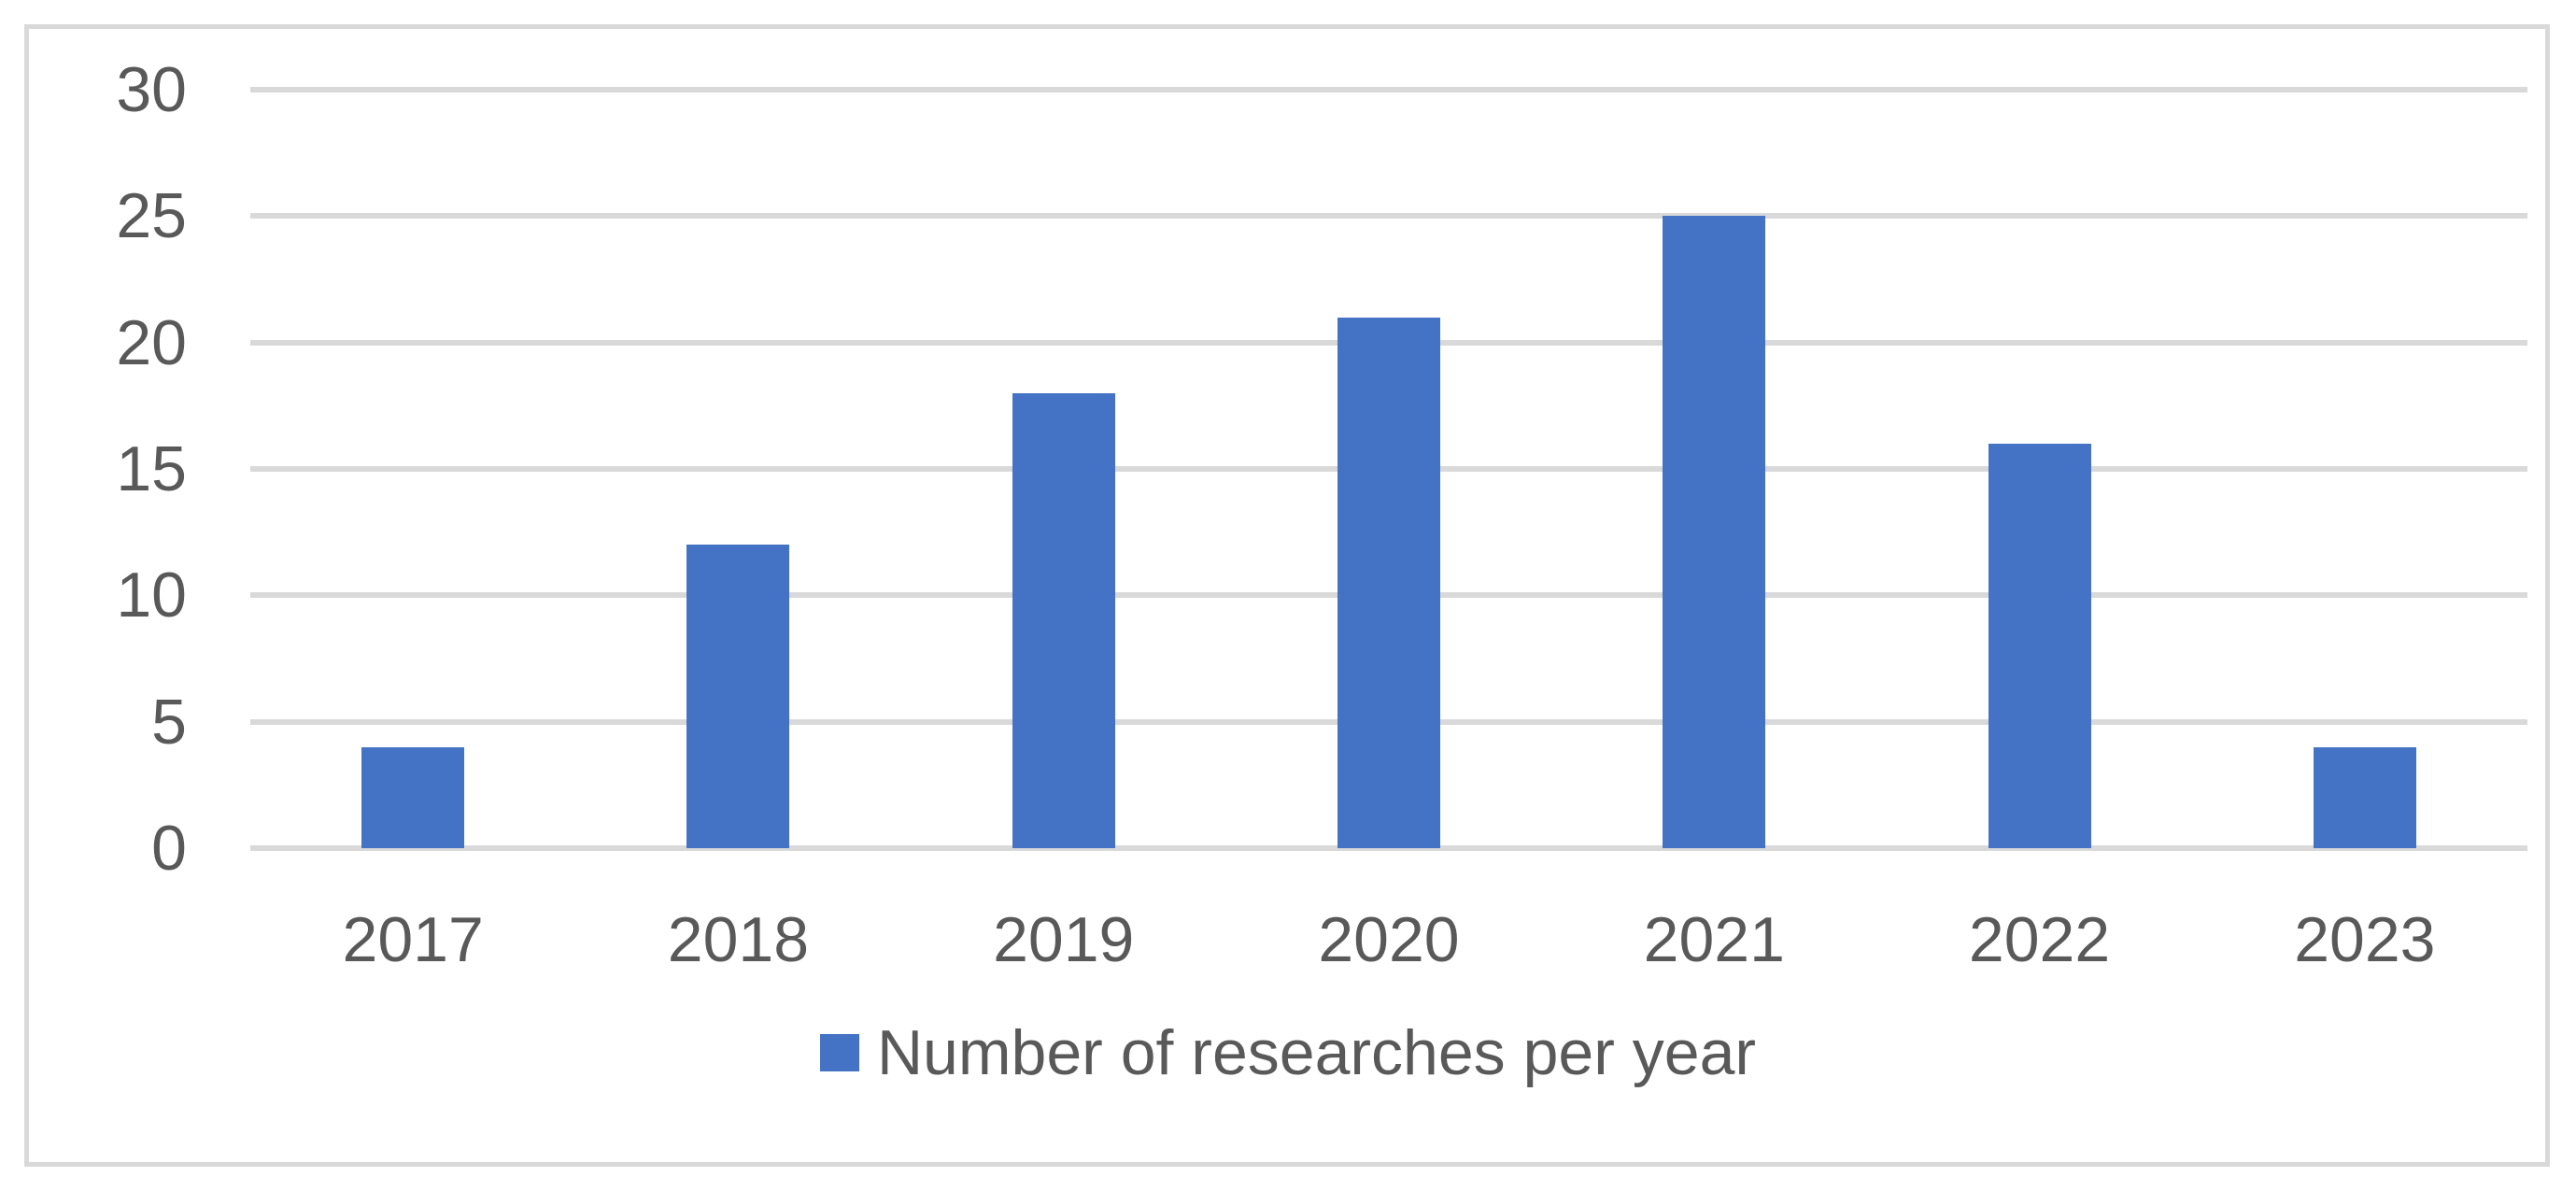 This screenshot has height=1191, width=2576. Describe the element at coordinates (151, 342) in the screenshot. I see `y-tick-label: 20` at that location.